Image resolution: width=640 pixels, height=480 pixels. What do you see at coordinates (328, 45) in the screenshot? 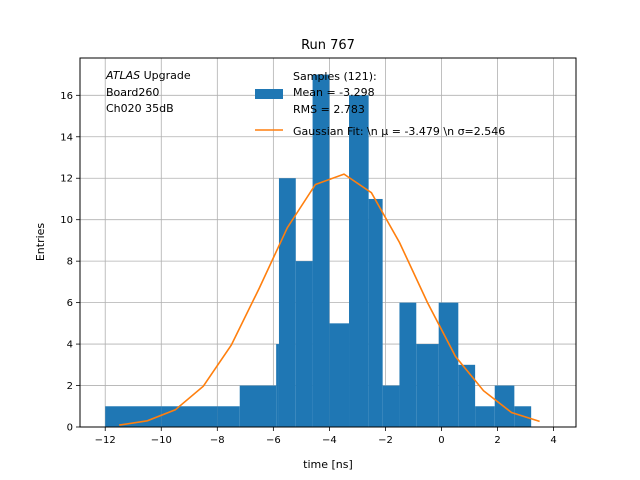
I see `chart-title: Run 767` at bounding box center [328, 45].